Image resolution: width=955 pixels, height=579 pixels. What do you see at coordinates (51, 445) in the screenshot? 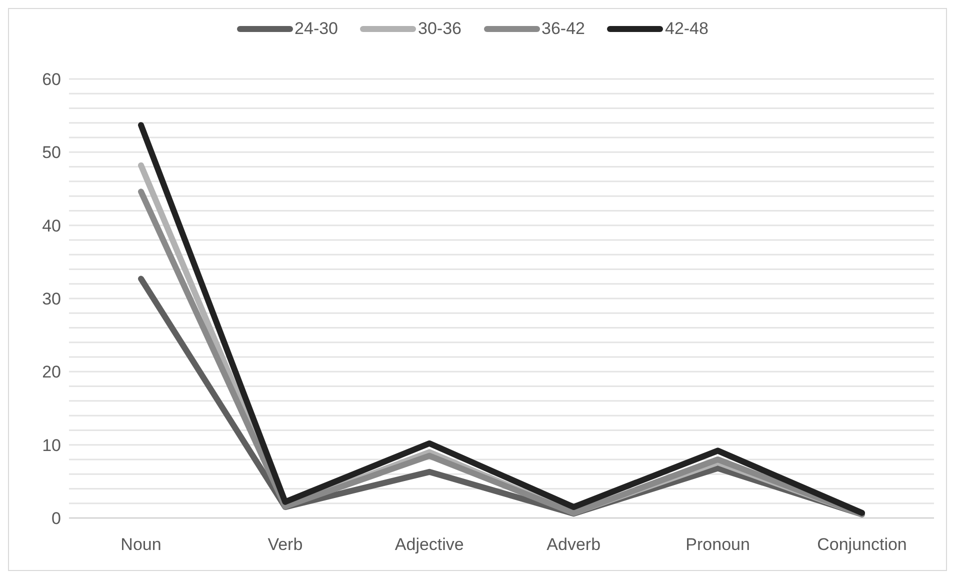
I see `y-tick-label: 10` at bounding box center [51, 445].